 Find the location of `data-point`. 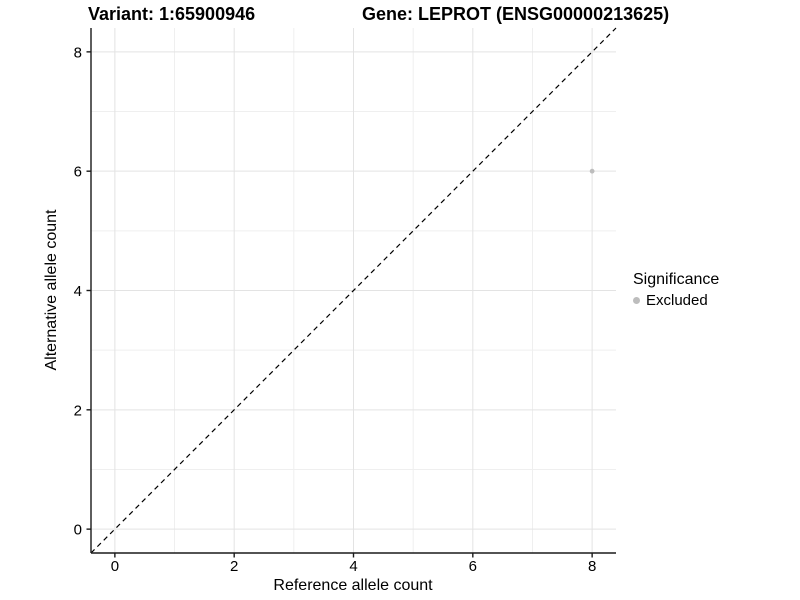

data-point is located at coordinates (592, 171).